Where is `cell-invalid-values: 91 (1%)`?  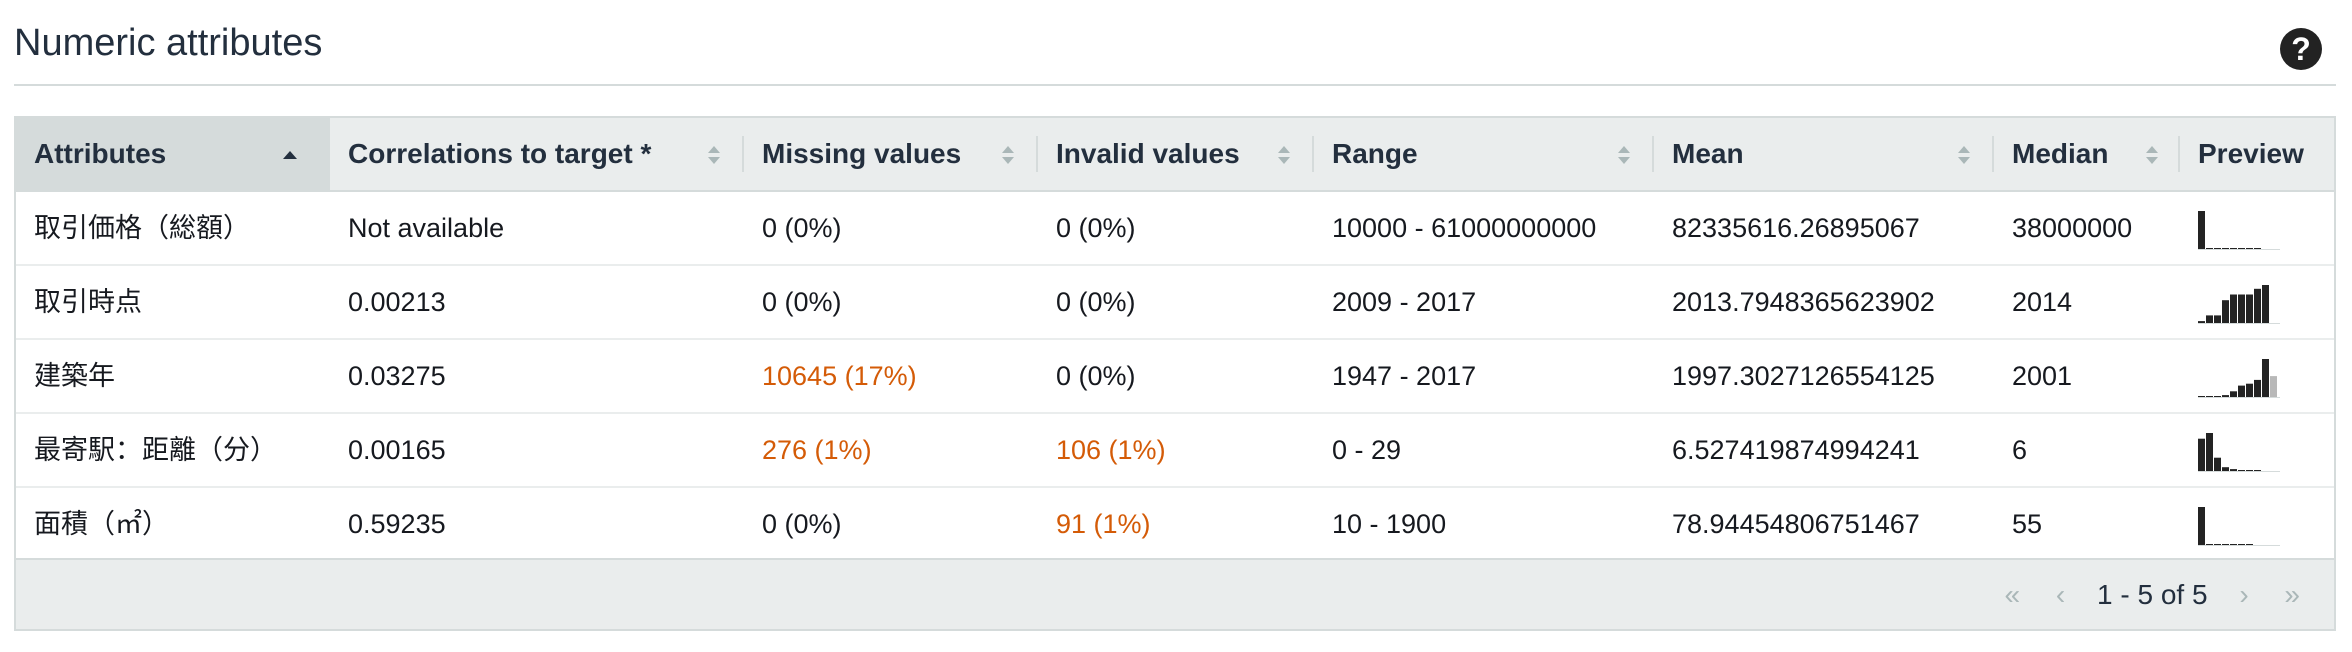 cell-invalid-values: 91 (1%) is located at coordinates (1103, 524).